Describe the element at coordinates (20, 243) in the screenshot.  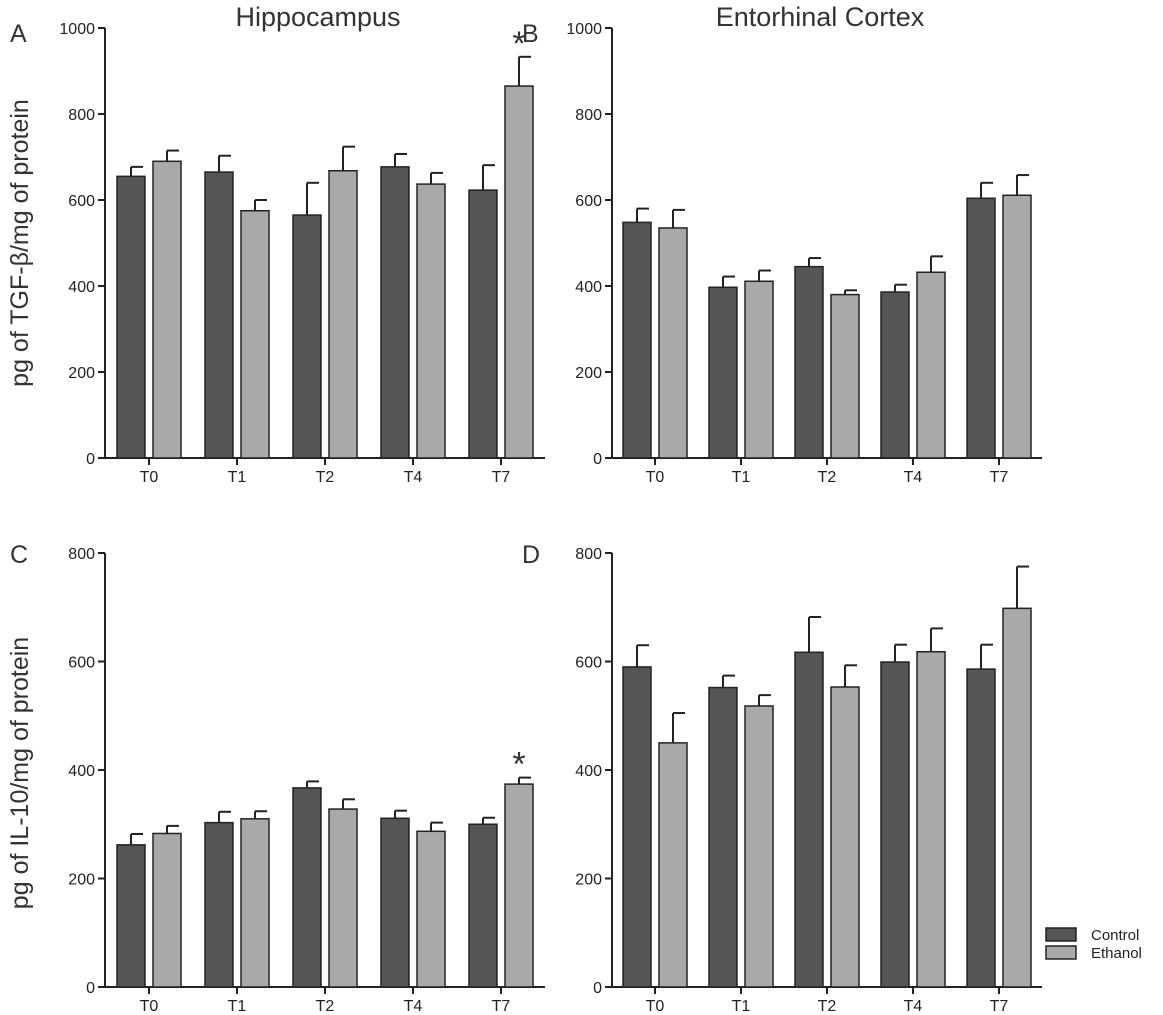
I see `ylabel-tgf-beta: pg of TGF-β/mg of protein` at that location.